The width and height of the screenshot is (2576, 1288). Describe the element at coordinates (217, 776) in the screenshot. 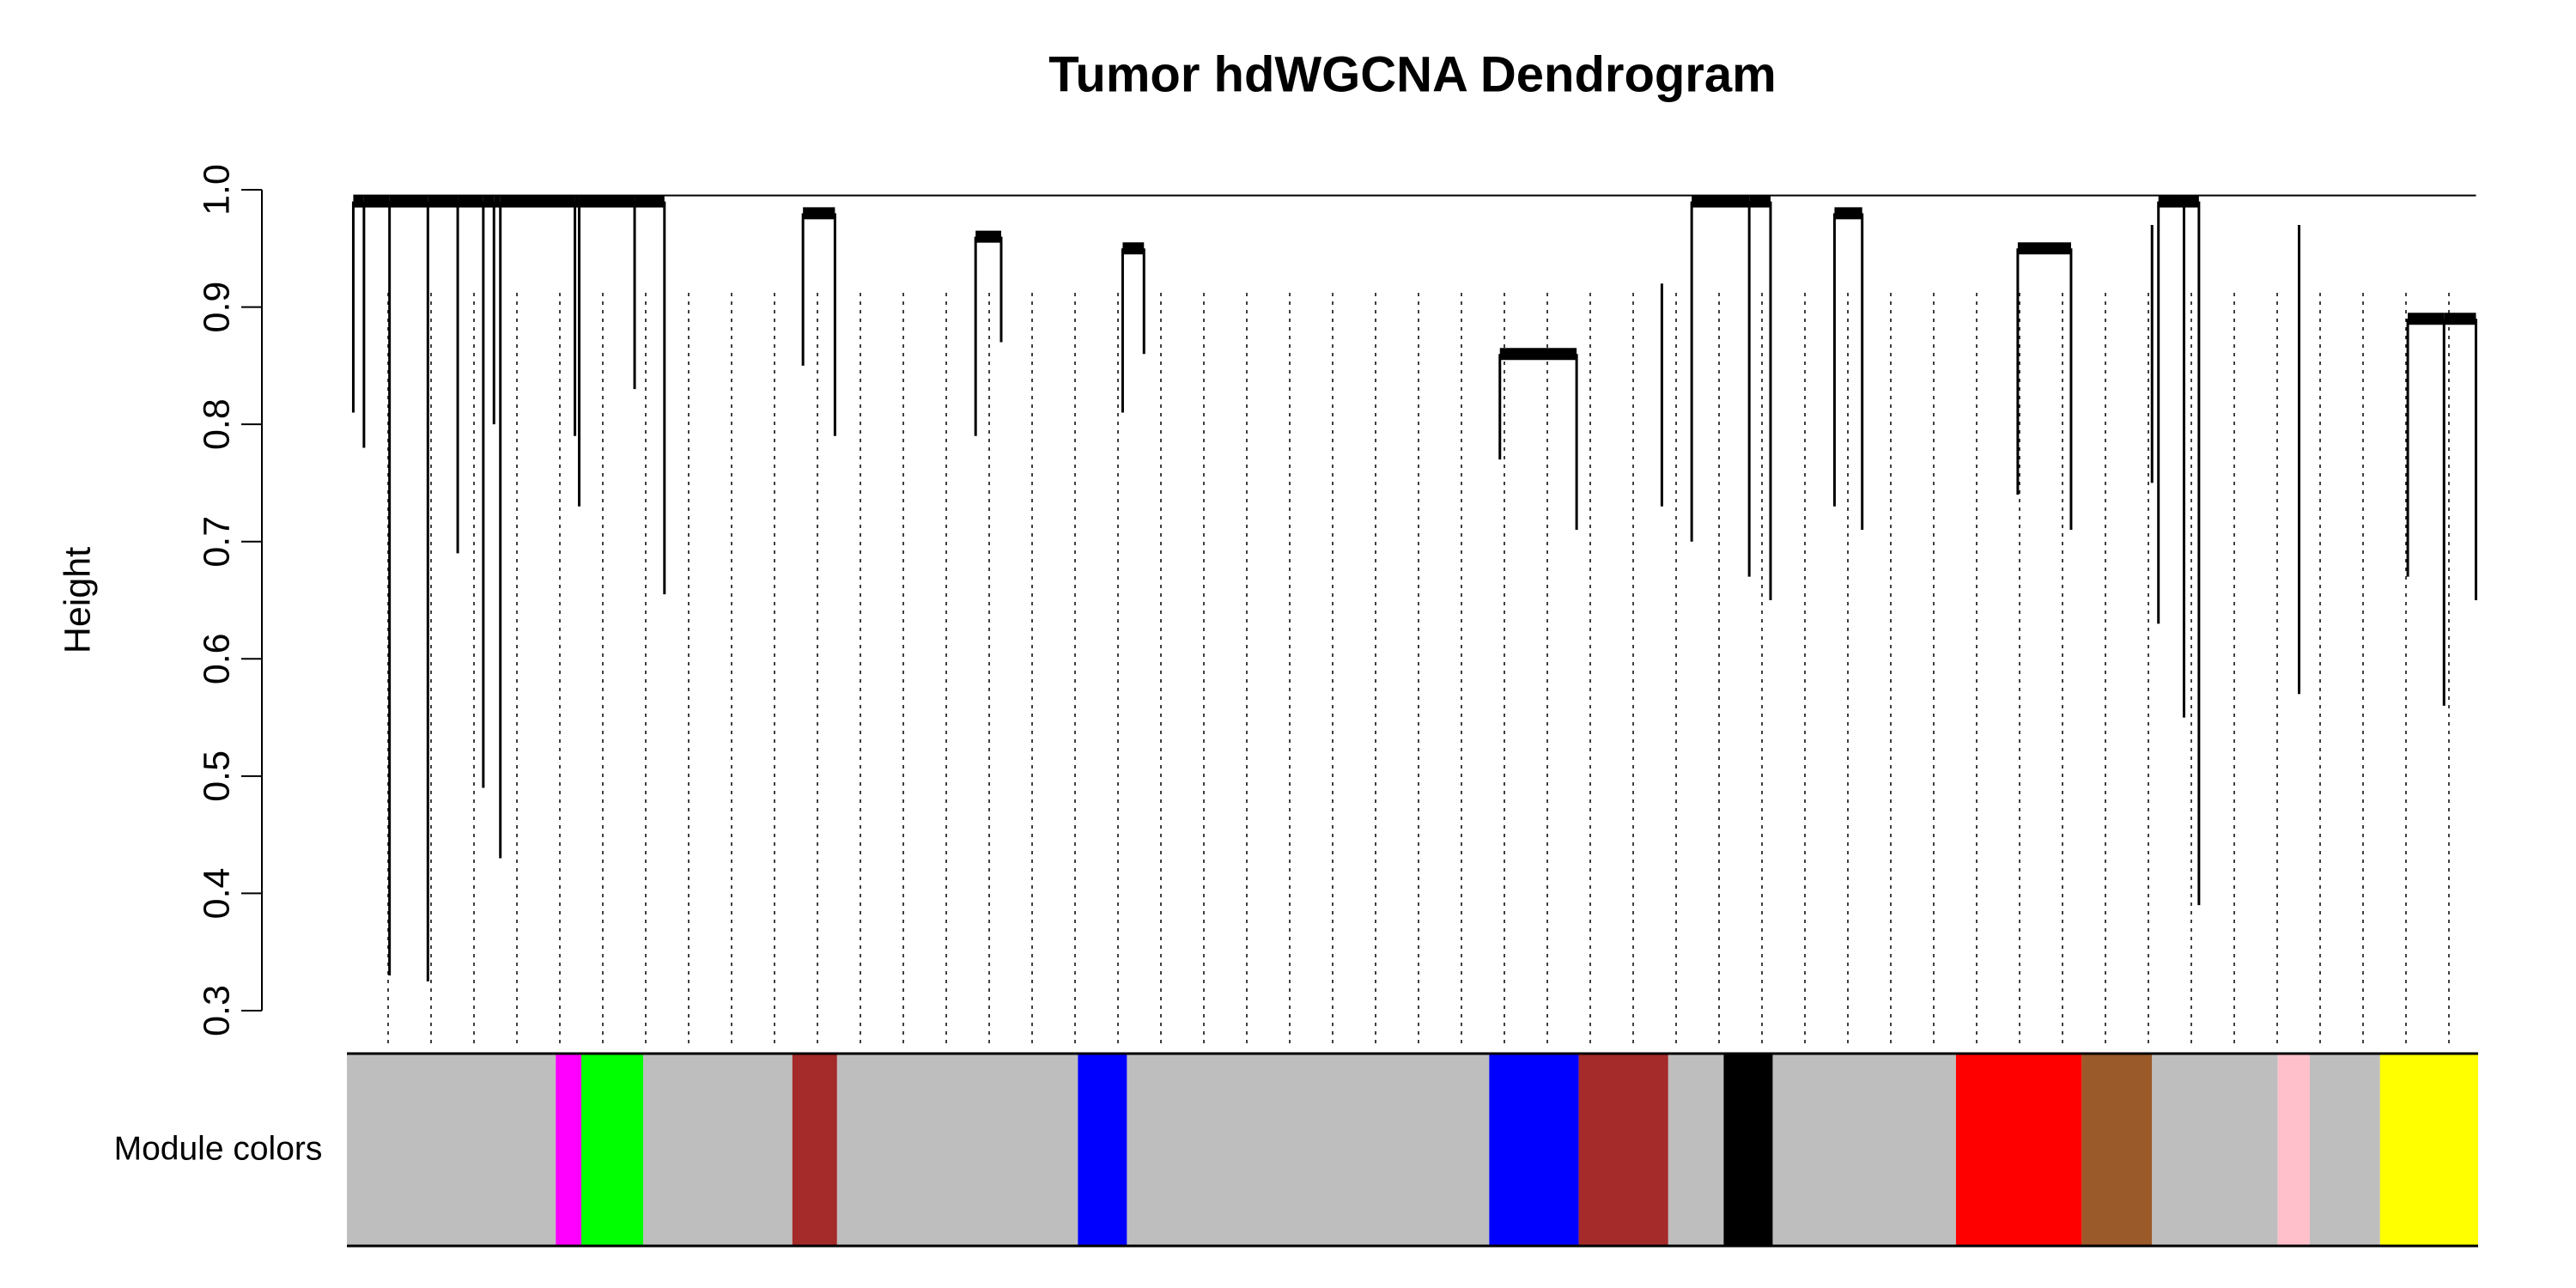

I see `y-tick-label: 0.5` at that location.